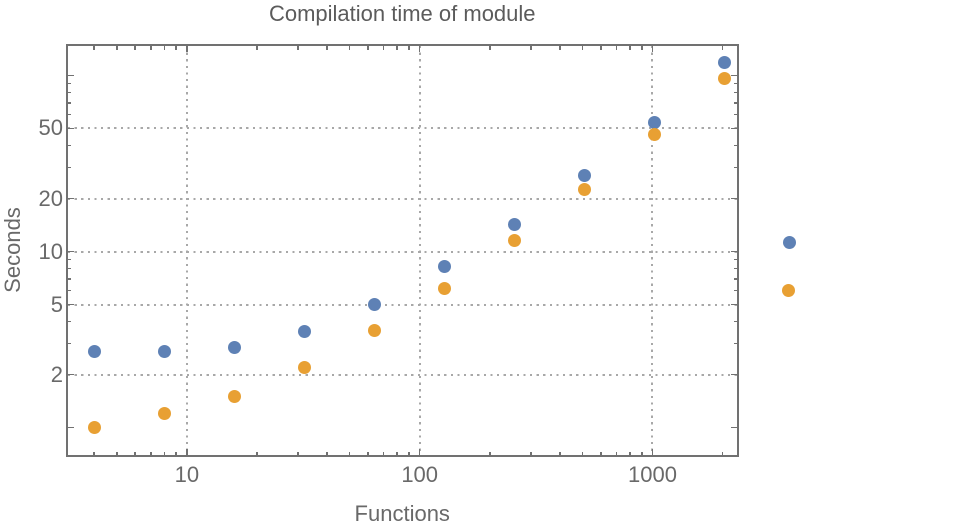 This screenshot has height=525, width=975. Describe the element at coordinates (722, 453) in the screenshot. I see `x-minor-tick-2000` at that location.